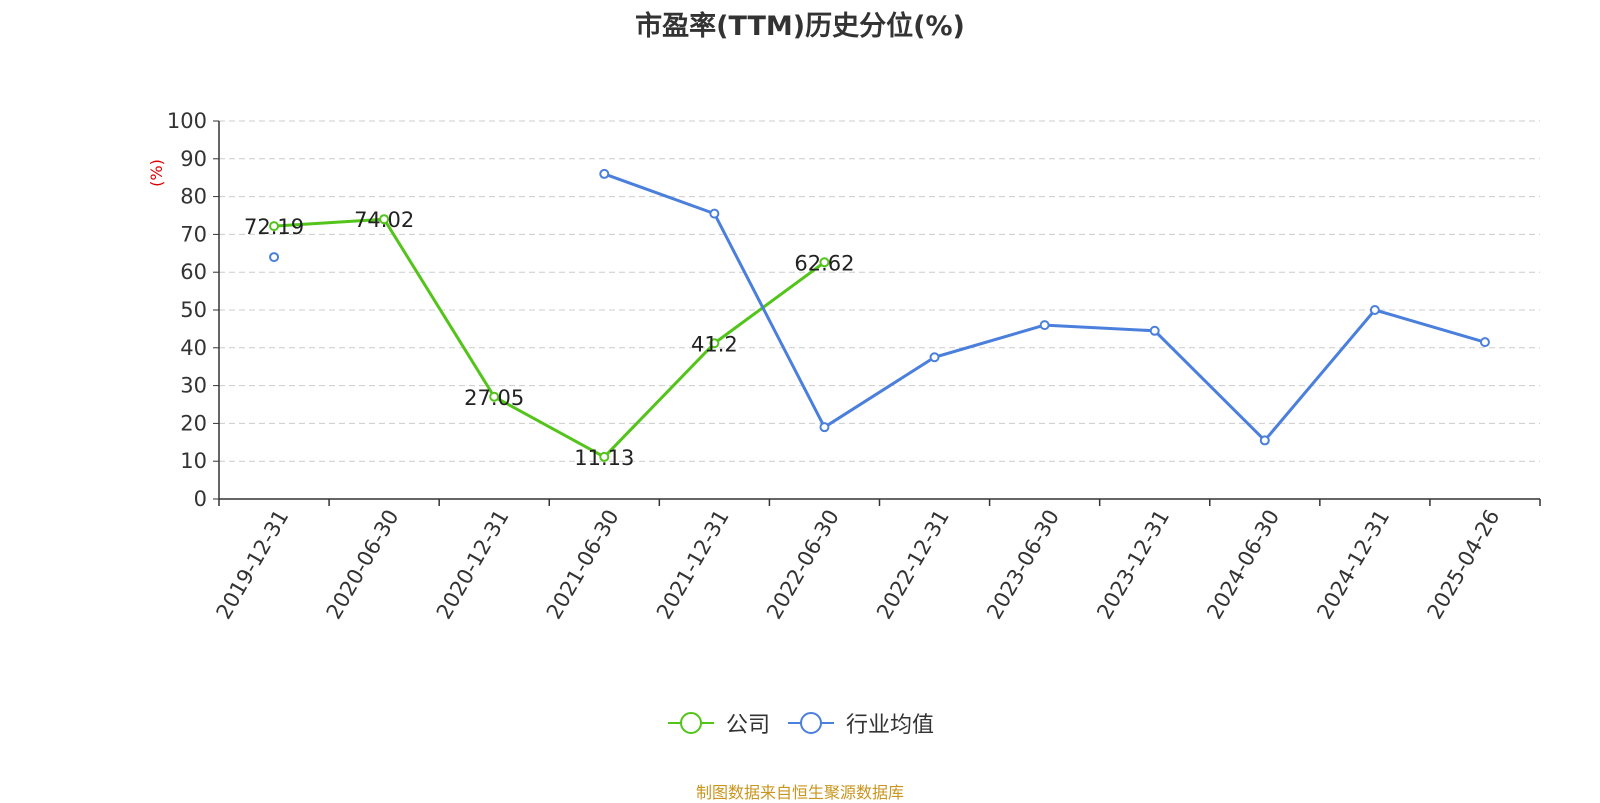 The width and height of the screenshot is (1600, 803). I want to click on y-axis-label: (%), so click(156, 173).